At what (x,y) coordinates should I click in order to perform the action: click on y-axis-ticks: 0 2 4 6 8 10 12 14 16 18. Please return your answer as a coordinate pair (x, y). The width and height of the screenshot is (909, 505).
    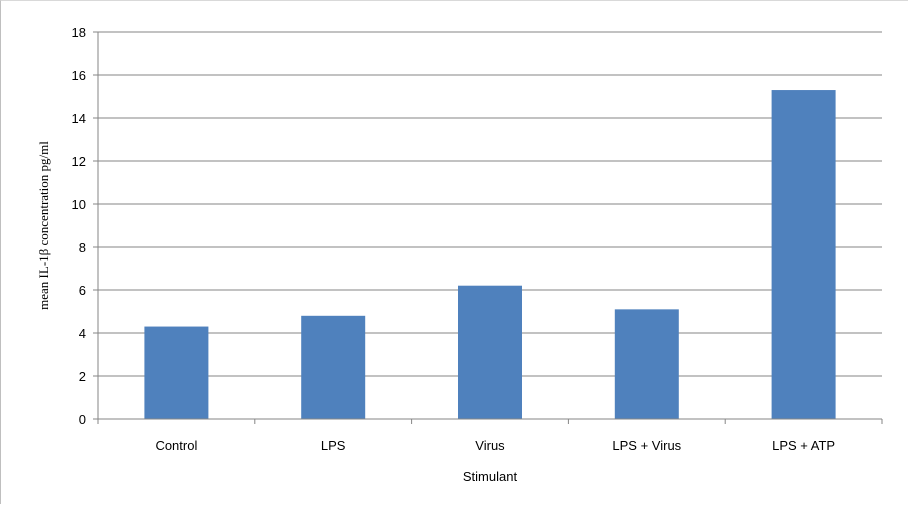
    Looking at the image, I should click on (85, 226).